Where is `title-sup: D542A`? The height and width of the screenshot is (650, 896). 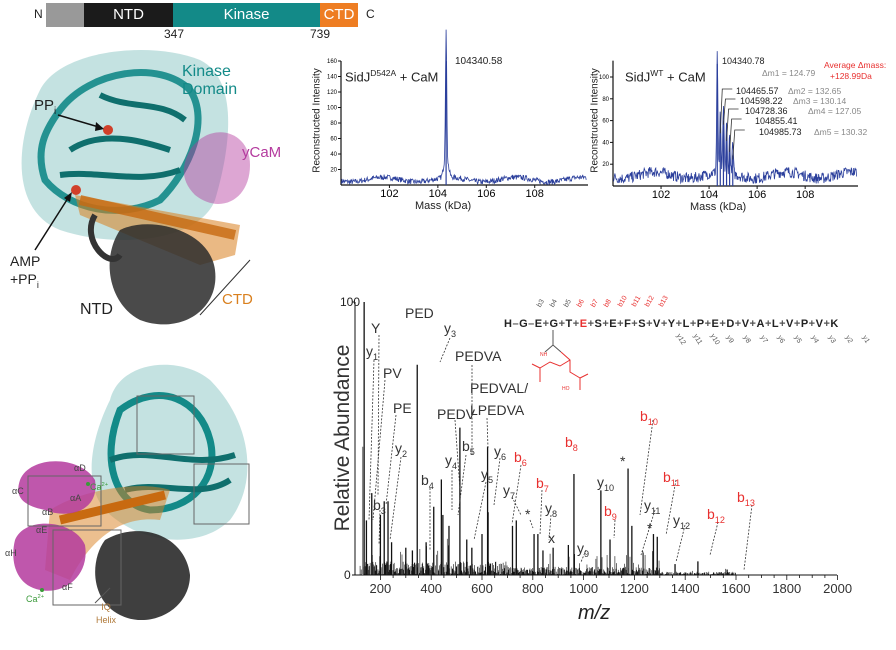 title-sup: D542A is located at coordinates (383, 73).